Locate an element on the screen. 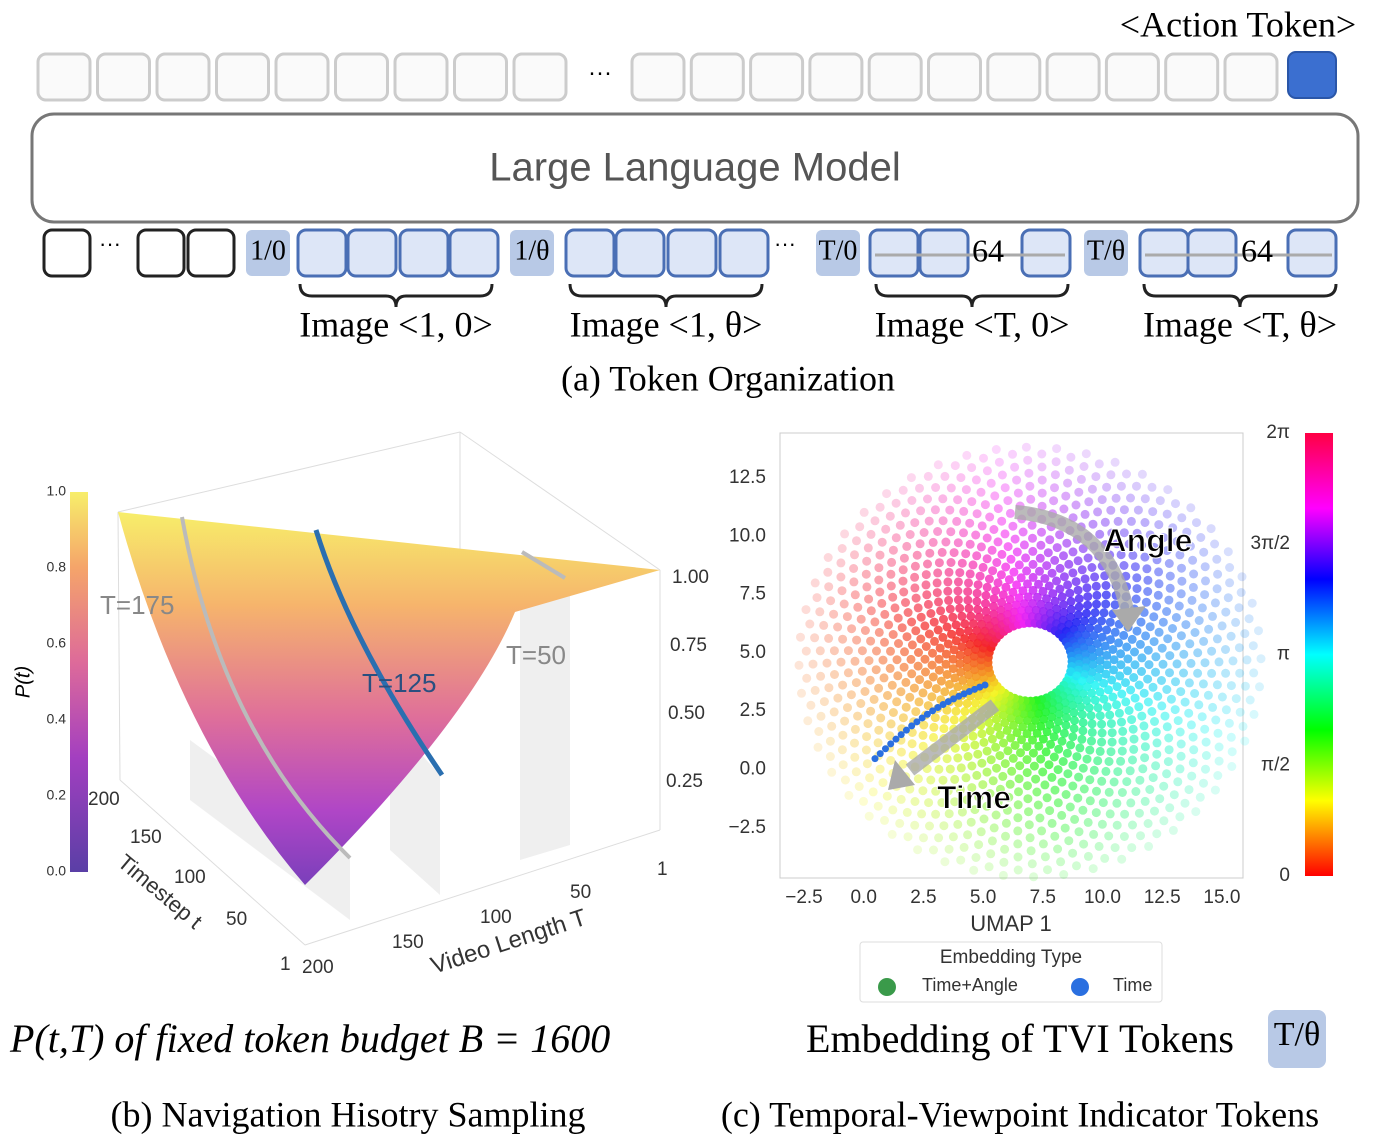 This screenshot has height=1148, width=1398. y-tick-label: 7.5 is located at coordinates (753, 594).